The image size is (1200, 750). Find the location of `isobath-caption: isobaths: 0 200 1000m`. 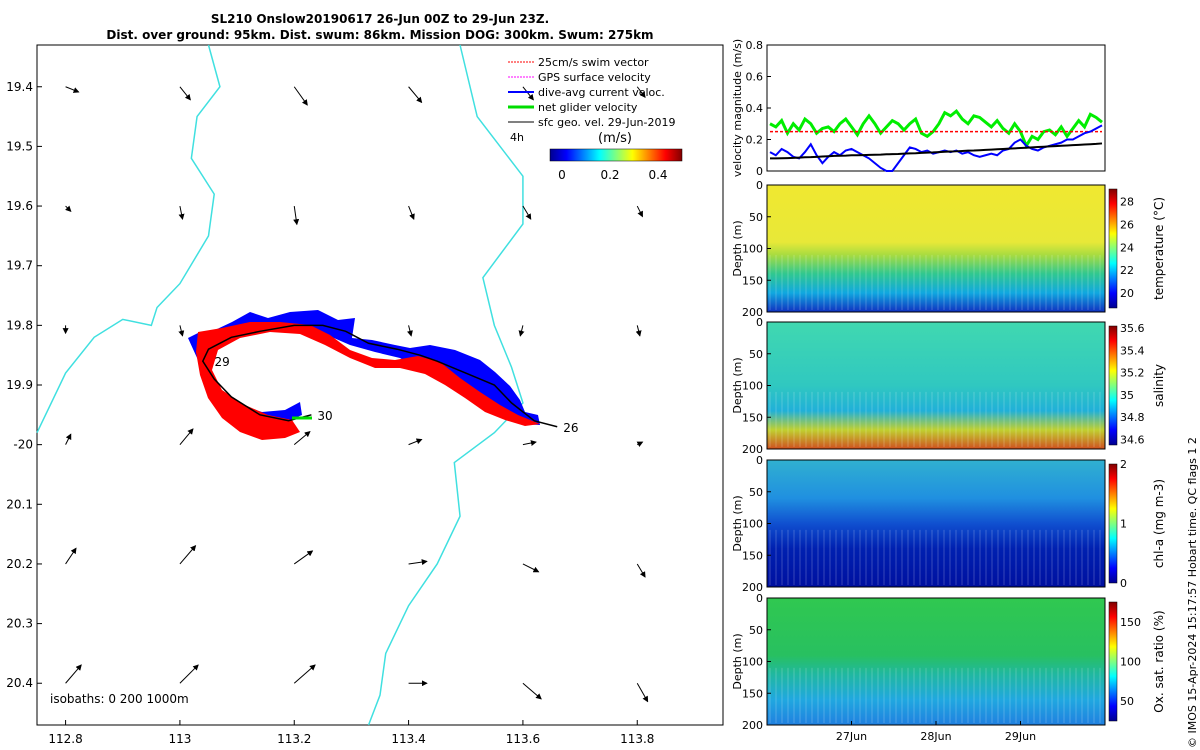

isobath-caption: isobaths: 0 200 1000m is located at coordinates (119, 699).